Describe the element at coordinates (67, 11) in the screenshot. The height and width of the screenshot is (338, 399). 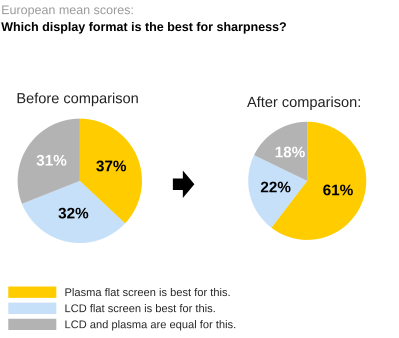
I see `text: European mean scores:` at that location.